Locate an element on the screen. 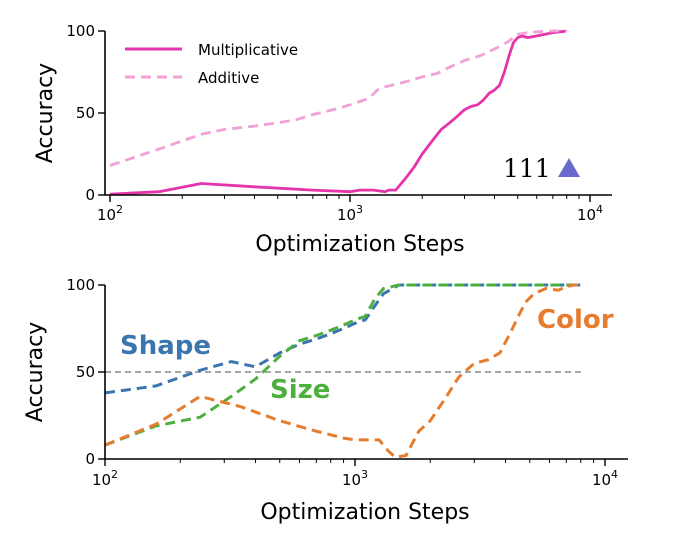  bottom-x-tick-label: 10² is located at coordinates (105, 478).